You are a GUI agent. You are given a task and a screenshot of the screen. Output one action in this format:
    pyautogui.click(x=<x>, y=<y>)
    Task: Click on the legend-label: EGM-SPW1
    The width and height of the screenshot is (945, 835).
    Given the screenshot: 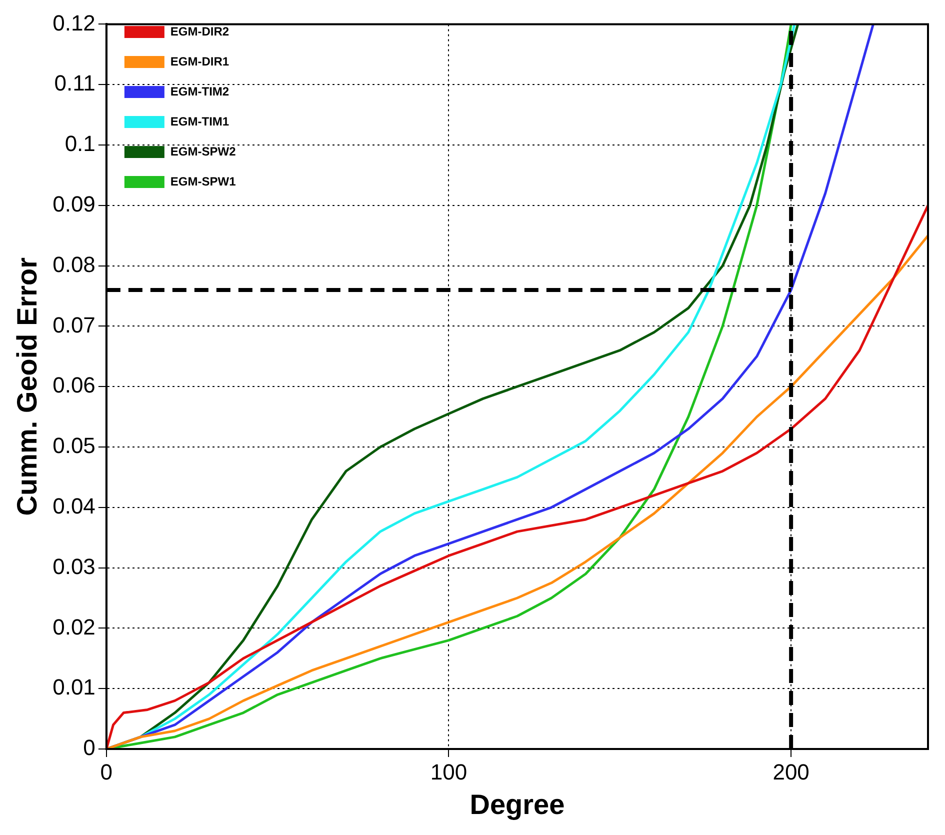 What is the action you would take?
    pyautogui.click(x=203, y=181)
    